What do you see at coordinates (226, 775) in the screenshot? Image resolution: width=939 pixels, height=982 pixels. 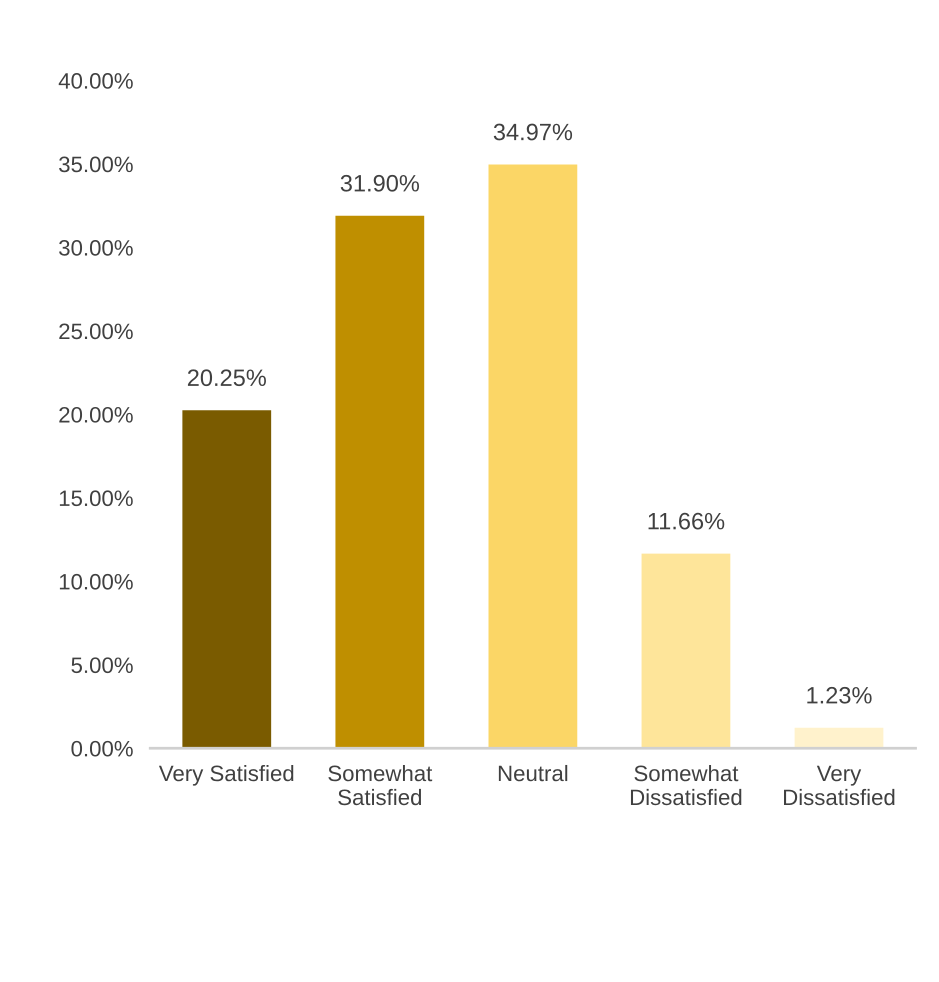 I see `x-tick-label: Very Satisfied` at bounding box center [226, 775].